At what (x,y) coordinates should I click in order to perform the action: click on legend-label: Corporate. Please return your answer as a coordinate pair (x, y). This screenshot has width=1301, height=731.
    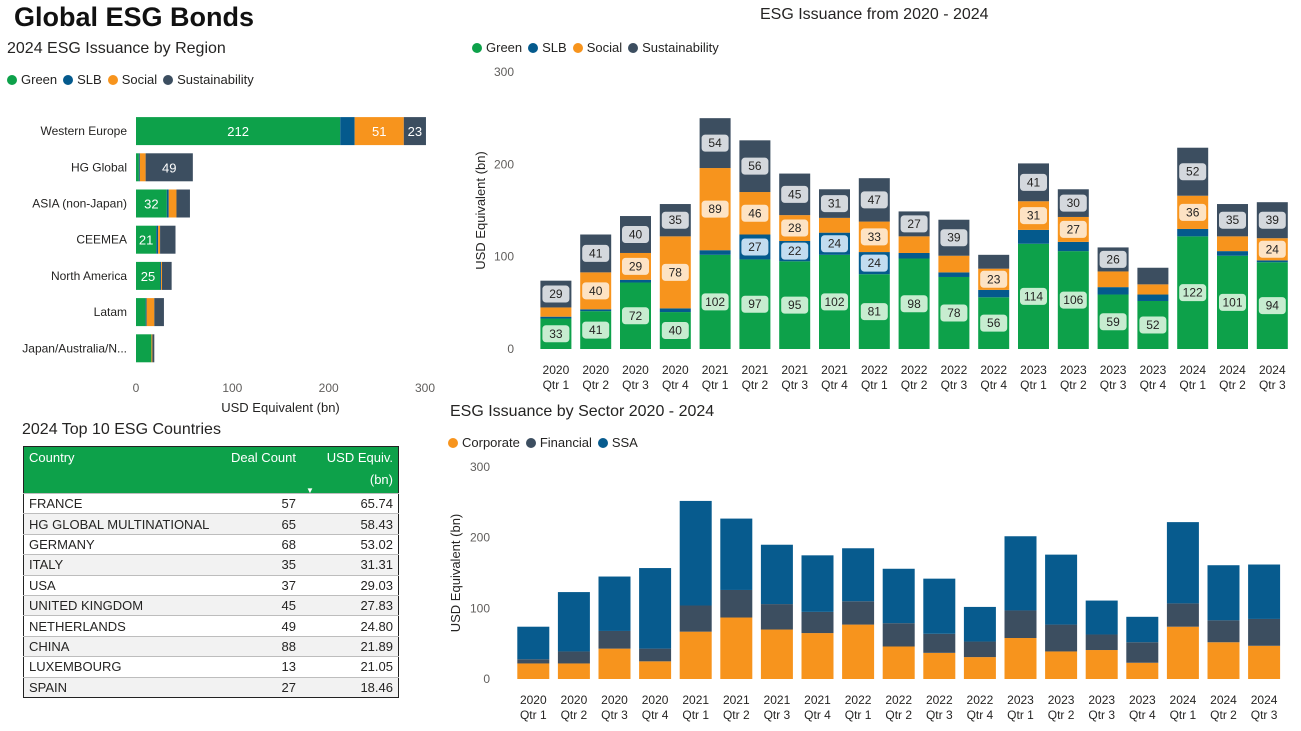
    Looking at the image, I should click on (491, 442).